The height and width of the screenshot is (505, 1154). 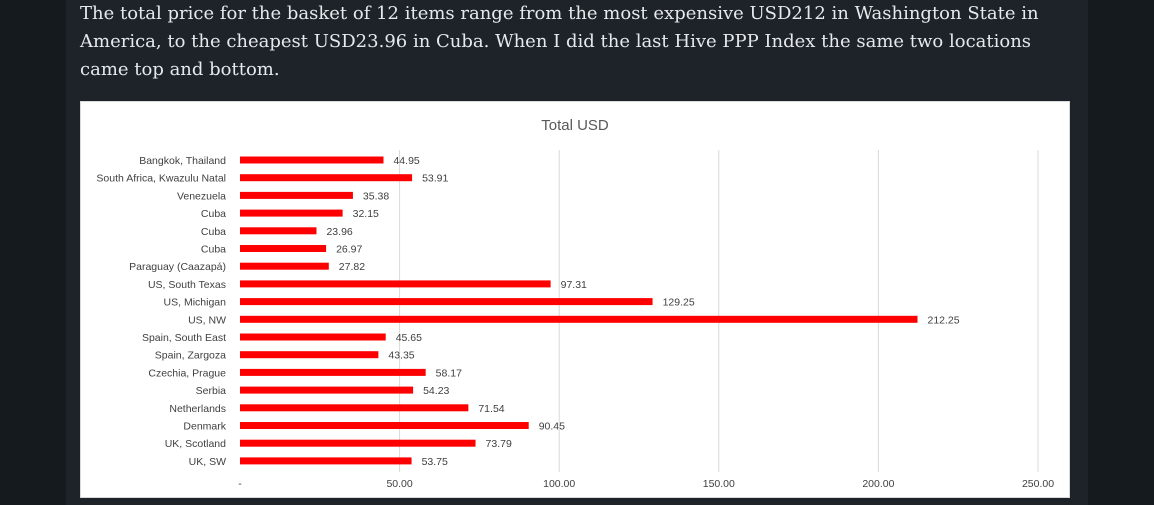 What do you see at coordinates (406, 161) in the screenshot?
I see `data-label: 44.95` at bounding box center [406, 161].